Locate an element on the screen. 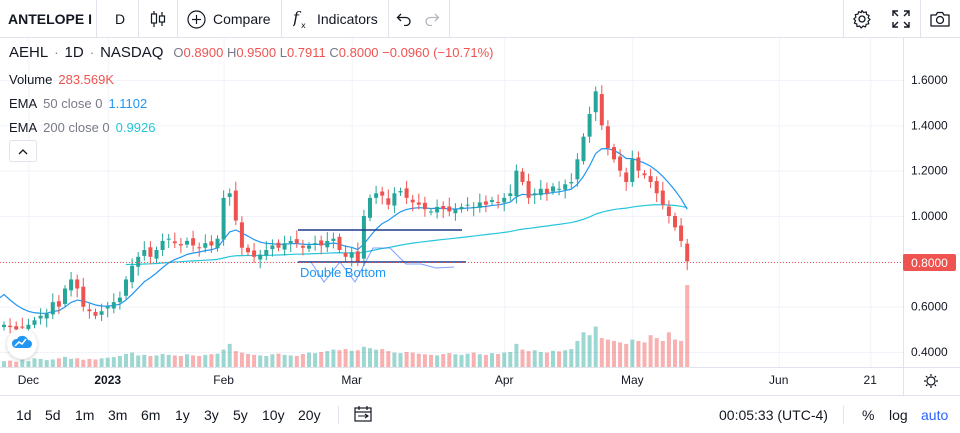 The height and width of the screenshot is (433, 960). snapshot-button is located at coordinates (940, 19).